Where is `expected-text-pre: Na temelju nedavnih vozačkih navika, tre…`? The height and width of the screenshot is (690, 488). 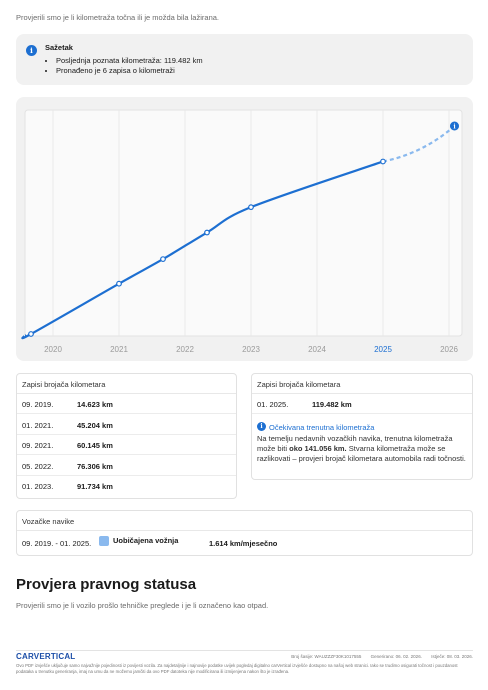 expected-text-pre: Na temelju nedavnih vozačkih navika, tre… is located at coordinates (355, 443).